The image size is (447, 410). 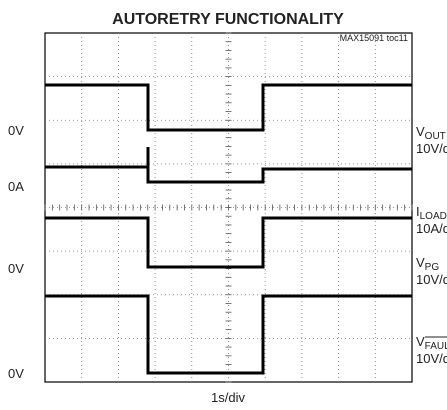 I want to click on trace-vpg, so click(x=228, y=242).